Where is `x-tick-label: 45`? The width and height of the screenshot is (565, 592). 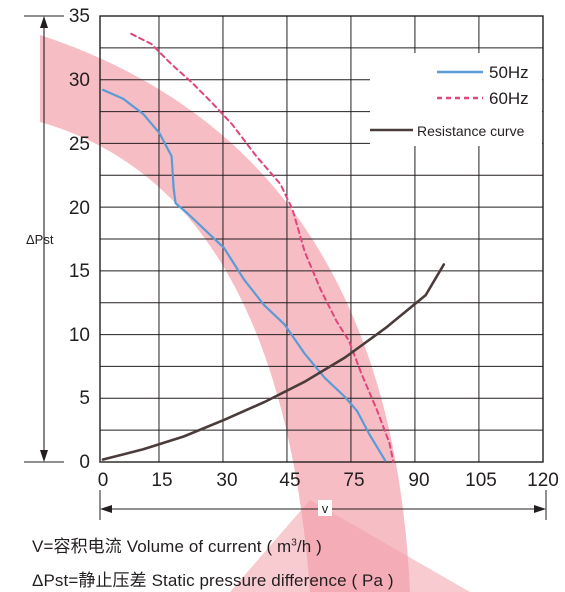 x-tick-label: 45 is located at coordinates (289, 480).